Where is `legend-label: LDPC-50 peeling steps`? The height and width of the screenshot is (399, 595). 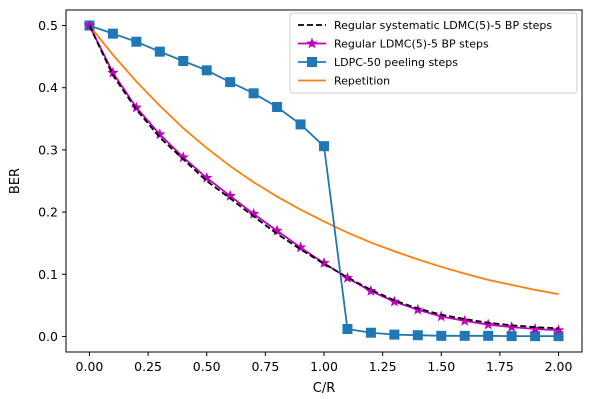
legend-label: LDPC-50 peeling steps is located at coordinates (396, 62).